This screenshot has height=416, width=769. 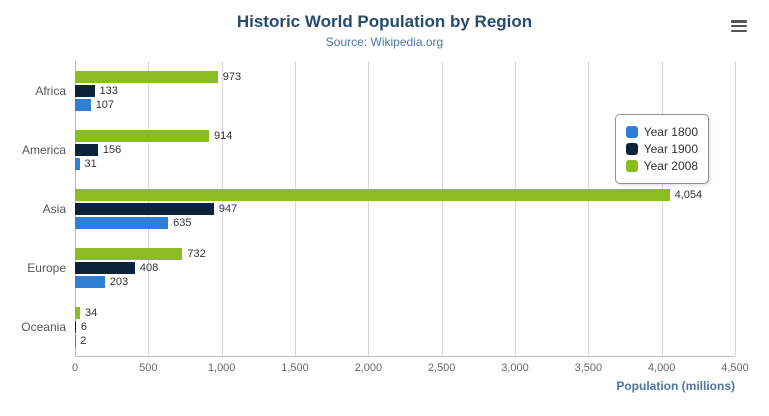 What do you see at coordinates (405, 253) in the screenshot?
I see `bar-line: 732` at bounding box center [405, 253].